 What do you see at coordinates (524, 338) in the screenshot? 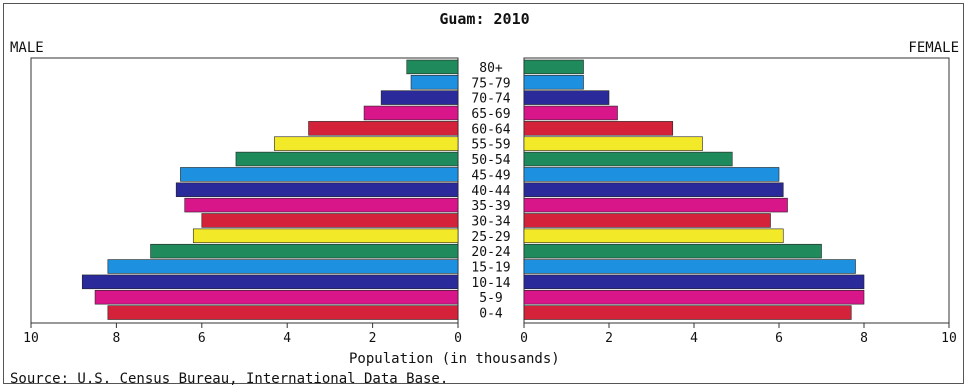
I see `female-tick-label-0: 0` at bounding box center [524, 338].